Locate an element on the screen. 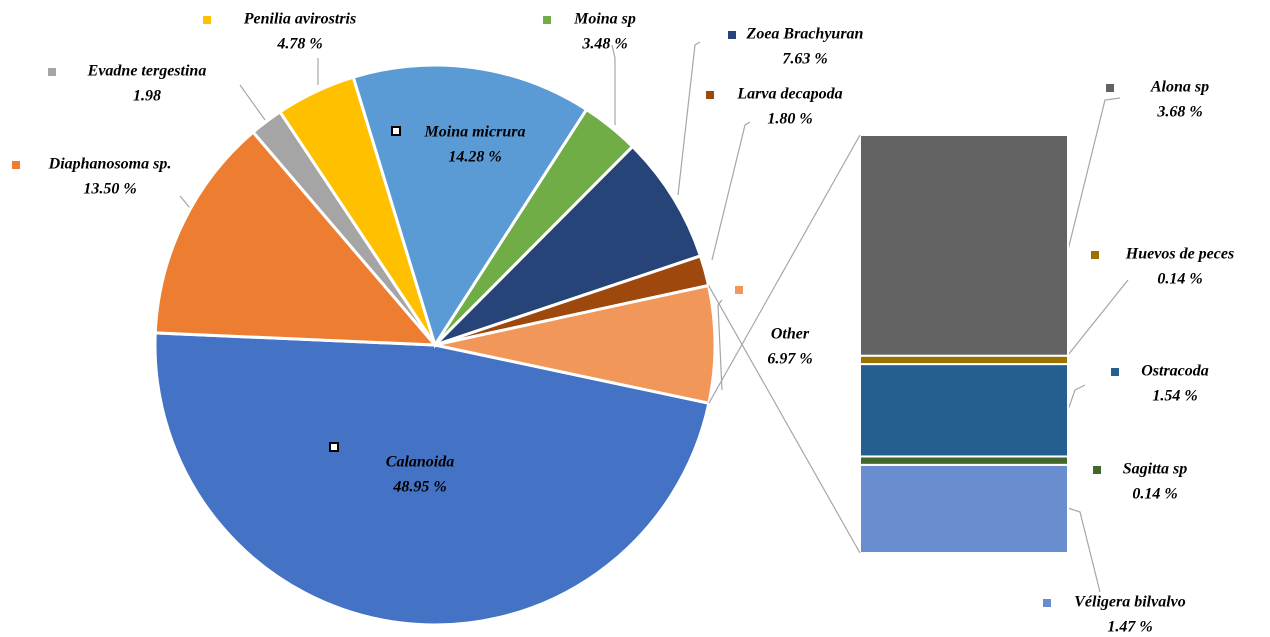  pie-label: Calanoida is located at coordinates (420, 462).